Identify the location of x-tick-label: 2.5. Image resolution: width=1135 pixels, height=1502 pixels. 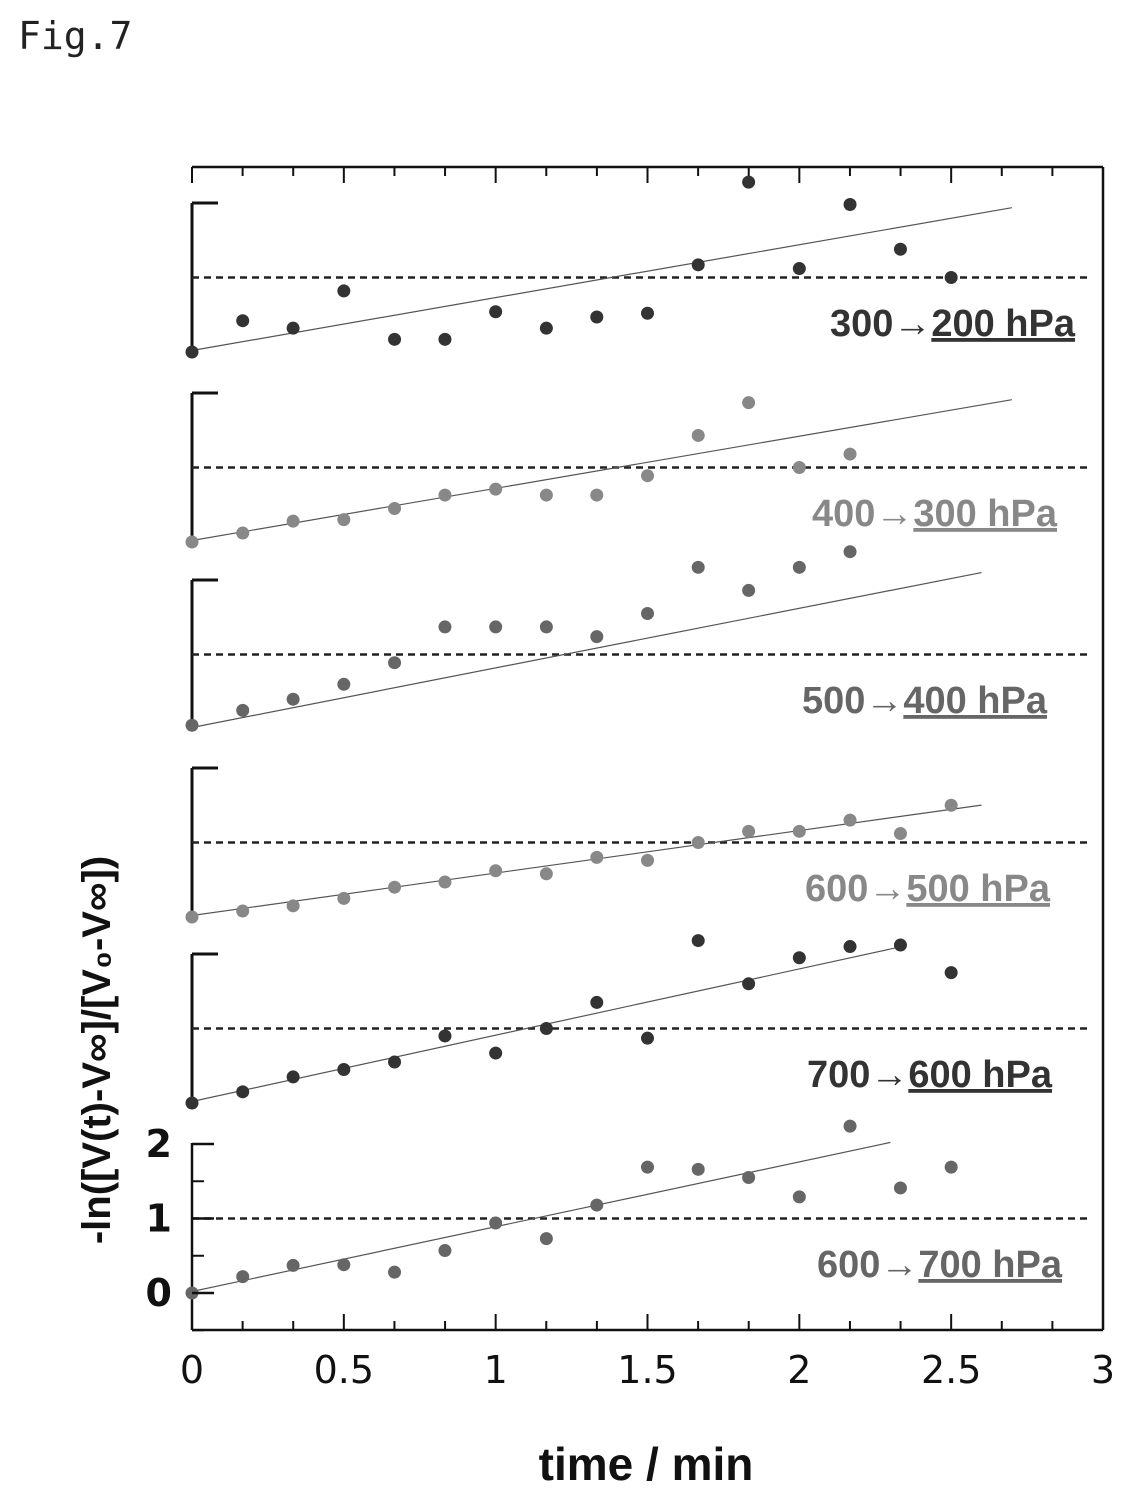
(951, 1370).